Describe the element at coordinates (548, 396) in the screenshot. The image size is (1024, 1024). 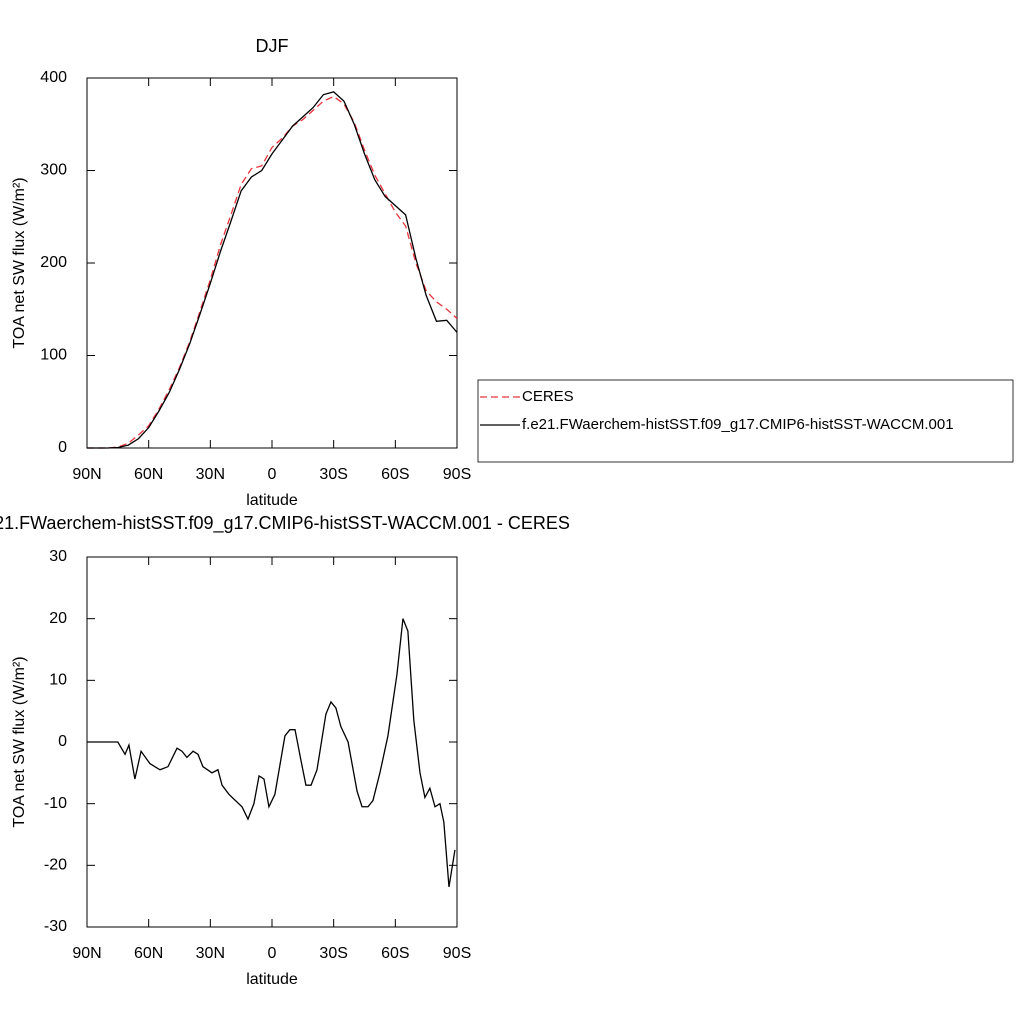
I see `legend-label: CERES` at that location.